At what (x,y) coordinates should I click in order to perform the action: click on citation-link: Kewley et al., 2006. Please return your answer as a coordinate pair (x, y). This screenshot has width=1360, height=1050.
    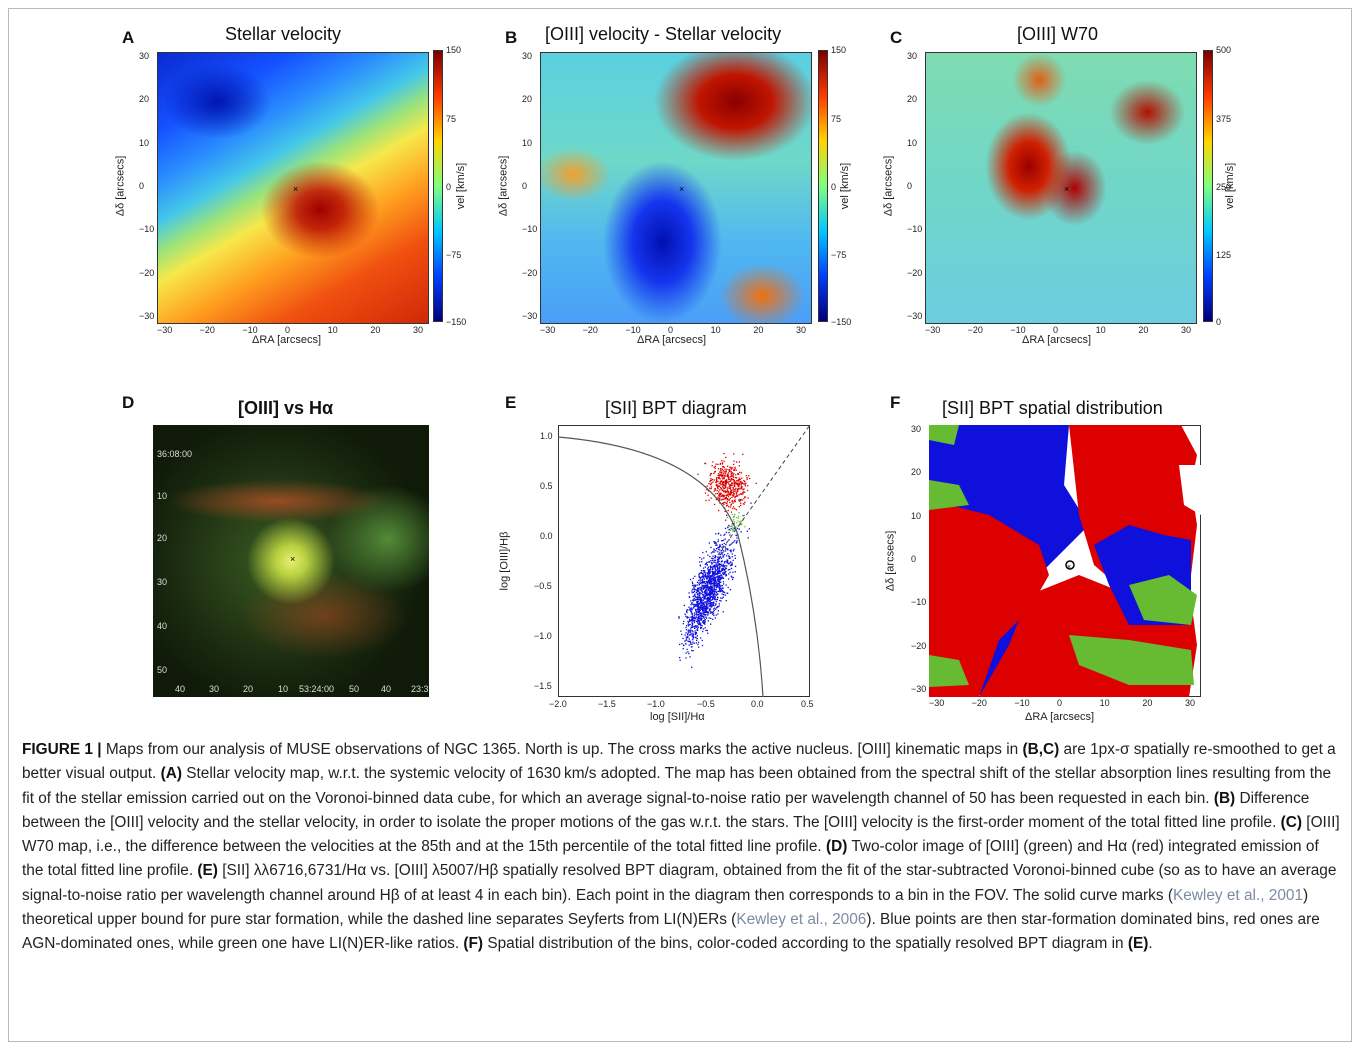
    Looking at the image, I should click on (801, 920).